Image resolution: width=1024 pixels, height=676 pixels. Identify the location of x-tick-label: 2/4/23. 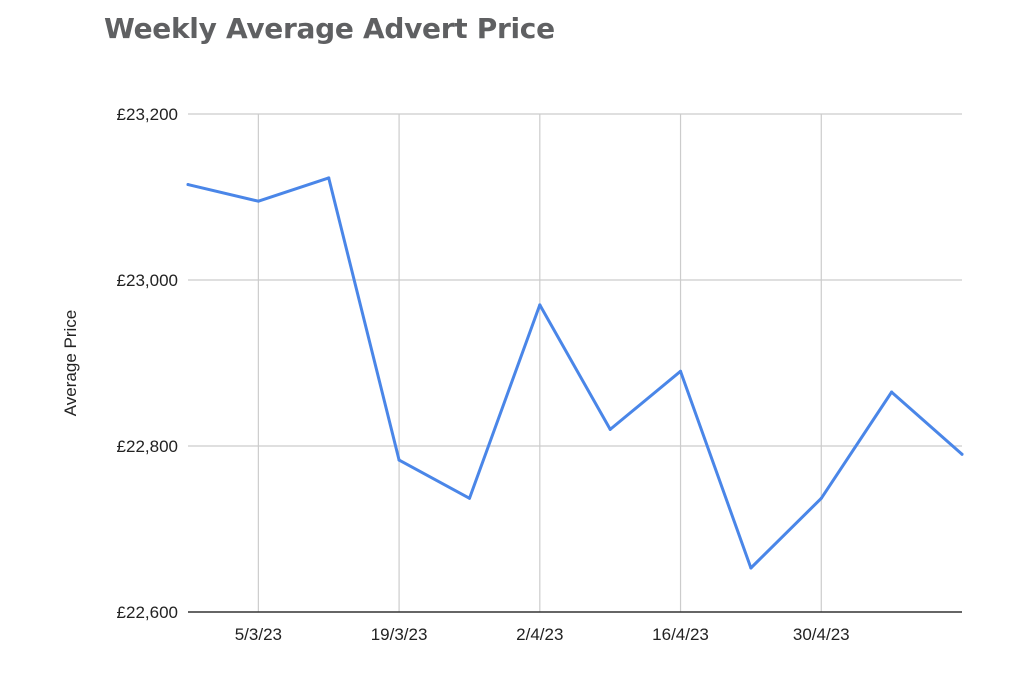
(539, 634).